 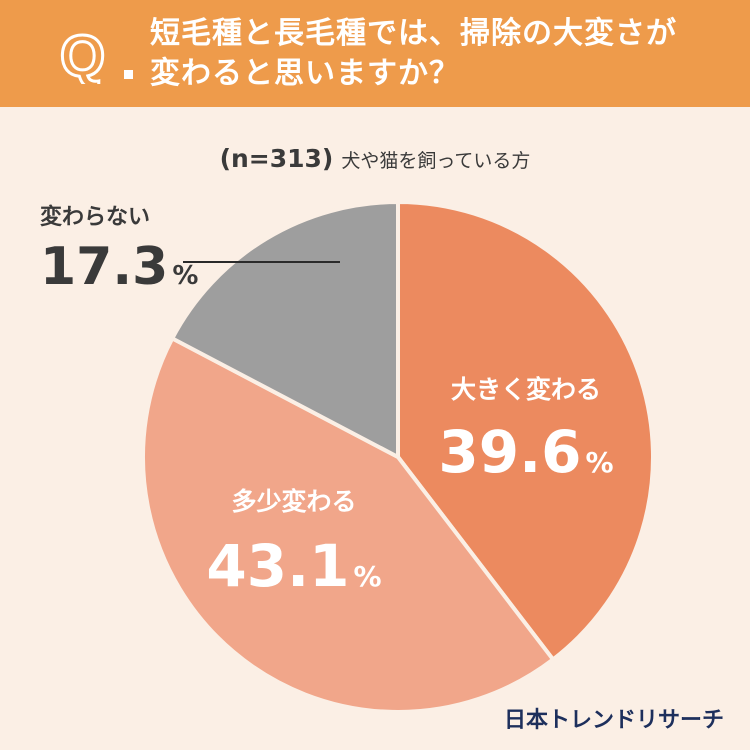 I want to click on slice-label-some-change: 多少変わる, so click(x=293, y=501).